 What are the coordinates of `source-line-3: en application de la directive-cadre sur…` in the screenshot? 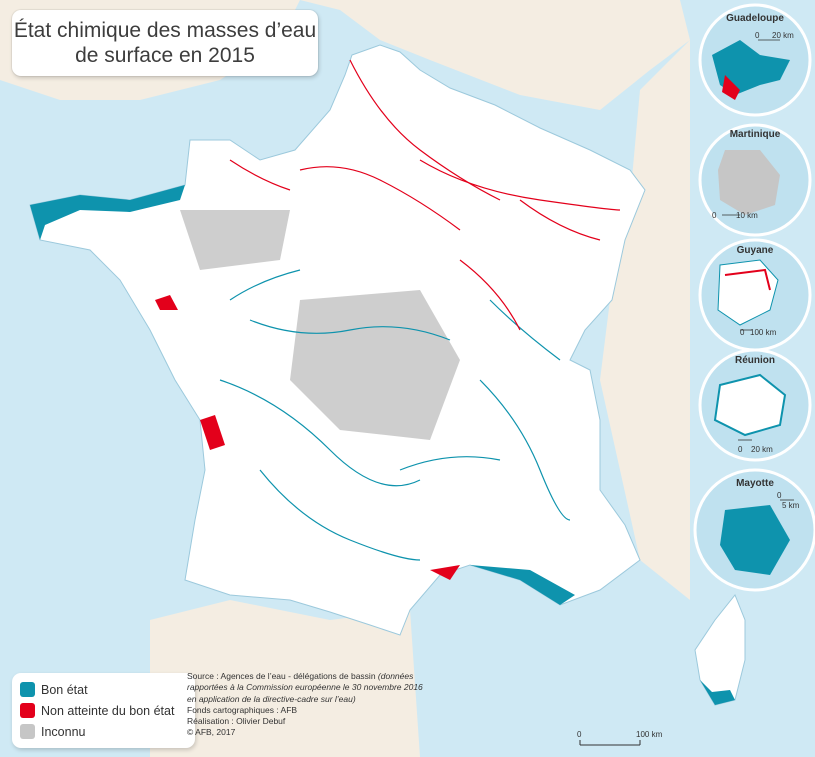 It's located at (271, 698).